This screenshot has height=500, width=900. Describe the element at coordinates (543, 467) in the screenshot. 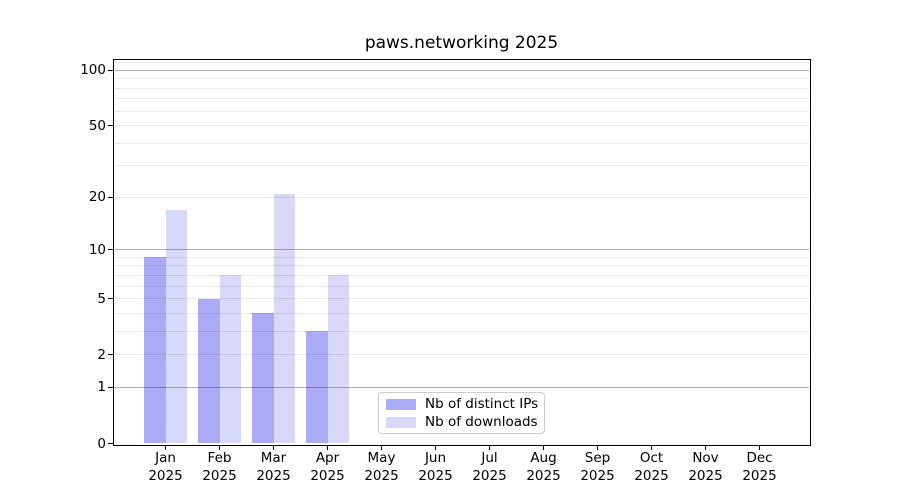

I see `x-tick-label-aug: Aug 2025` at that location.